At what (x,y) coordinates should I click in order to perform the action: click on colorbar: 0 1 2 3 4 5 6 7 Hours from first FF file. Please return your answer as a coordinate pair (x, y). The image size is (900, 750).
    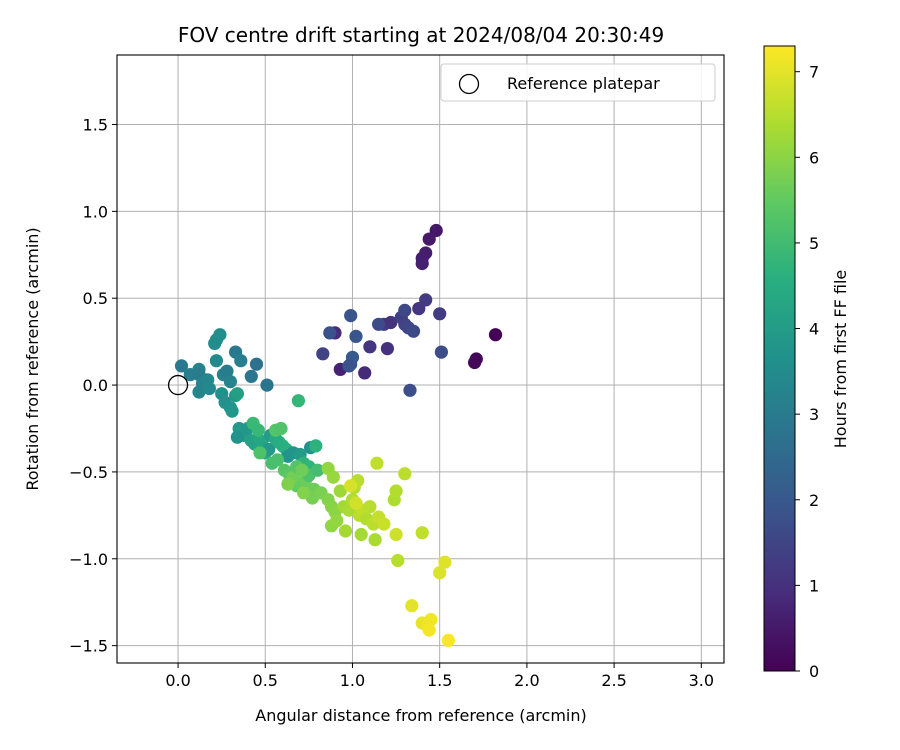
    Looking at the image, I should click on (806, 363).